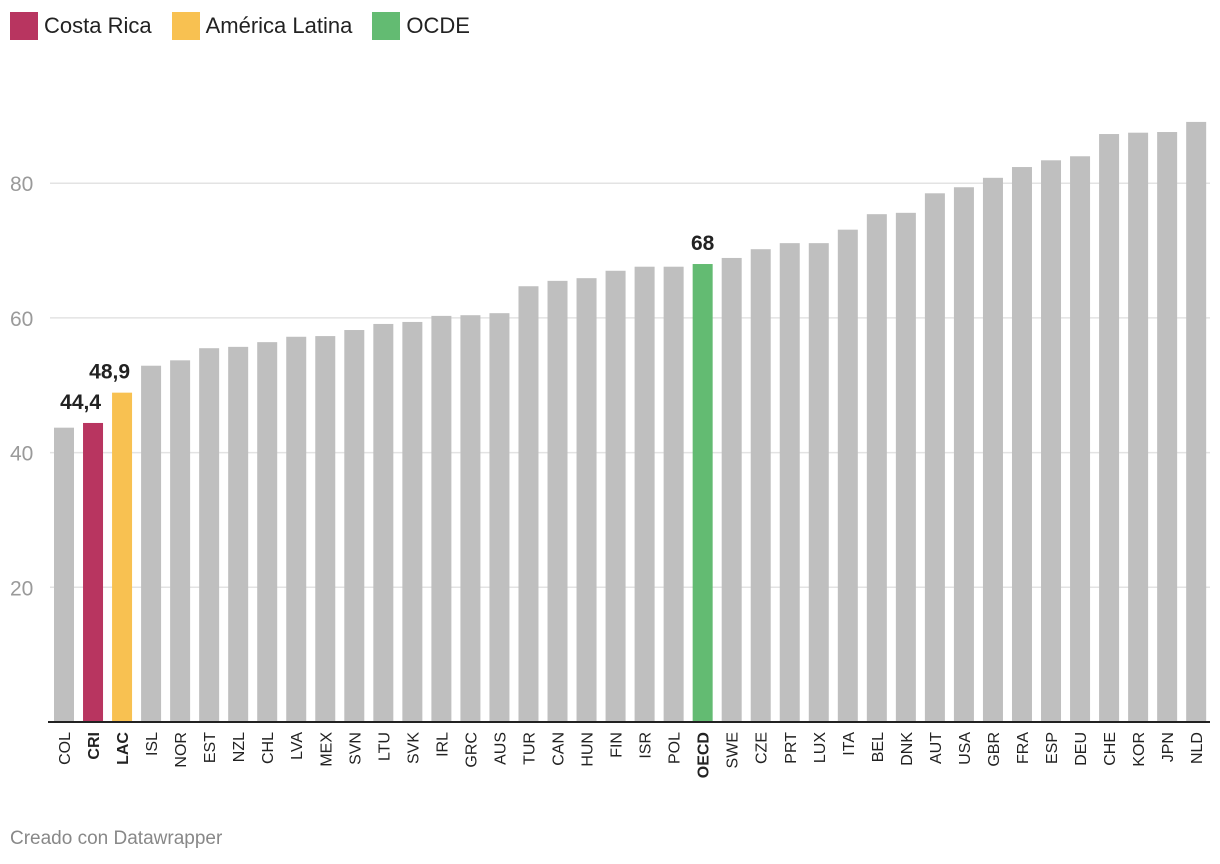 The width and height of the screenshot is (1220, 864). I want to click on bar-nor, so click(180, 541).